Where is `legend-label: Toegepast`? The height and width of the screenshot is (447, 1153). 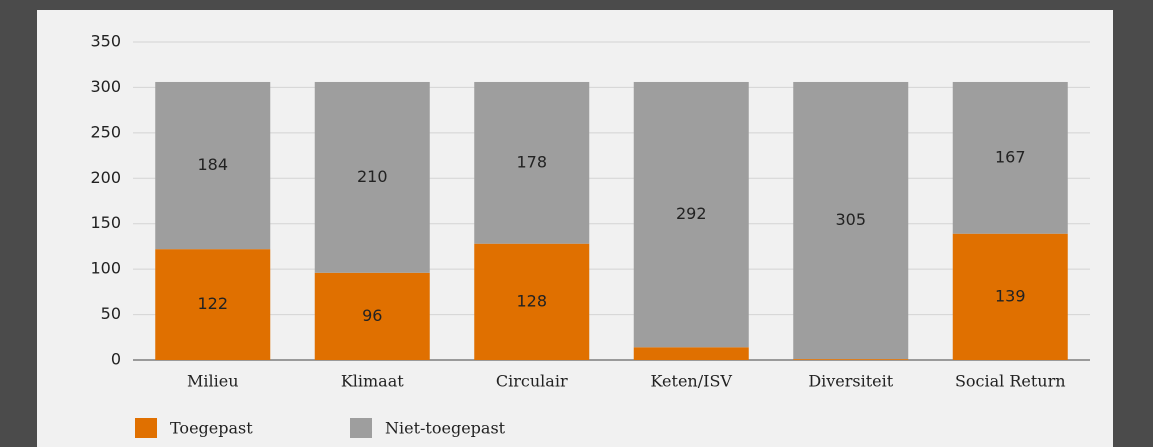
legend-label: Toegepast is located at coordinates (211, 428).